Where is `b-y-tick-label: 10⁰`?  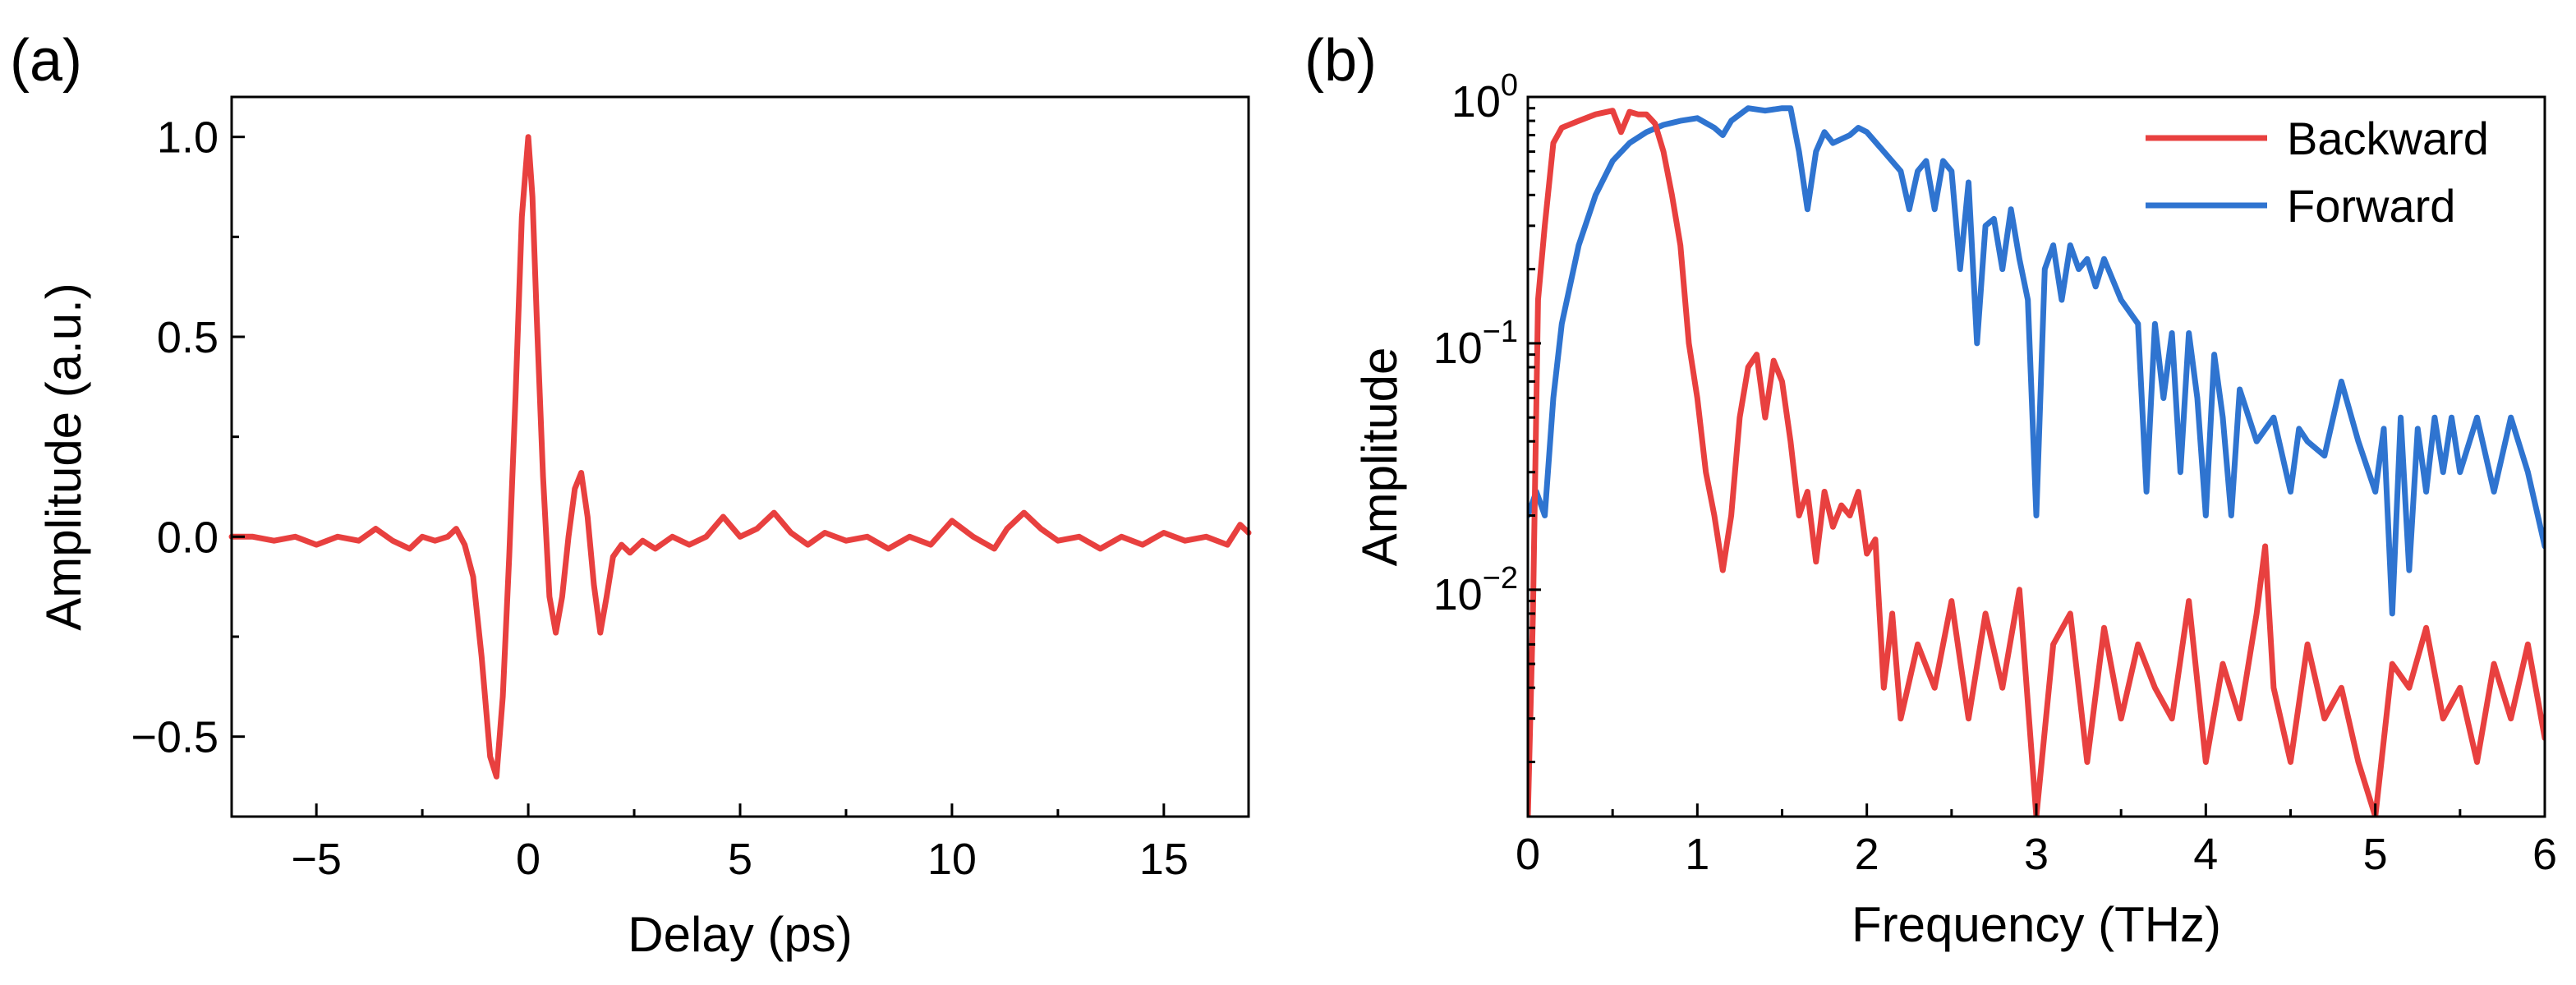
b-y-tick-label: 10⁰ is located at coordinates (1484, 97).